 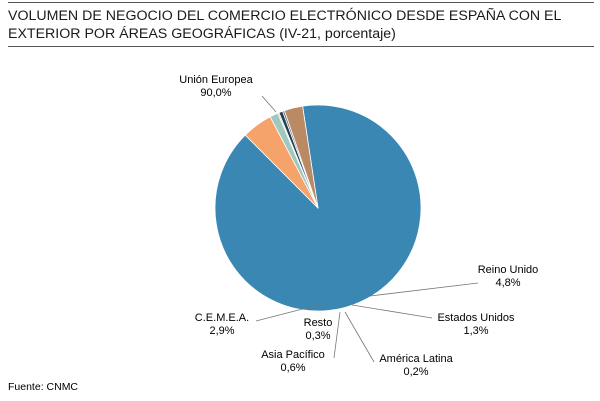 I want to click on slice-label-name-asia-pacifico: Asia Pacífico, so click(x=293, y=355).